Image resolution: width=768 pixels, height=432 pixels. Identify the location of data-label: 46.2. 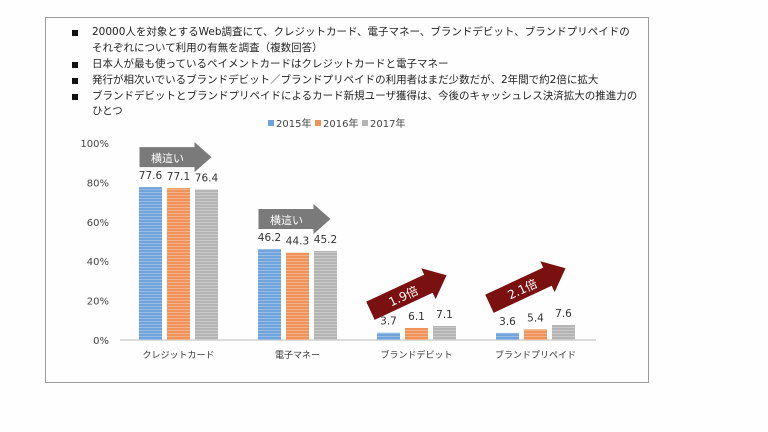
(269, 238).